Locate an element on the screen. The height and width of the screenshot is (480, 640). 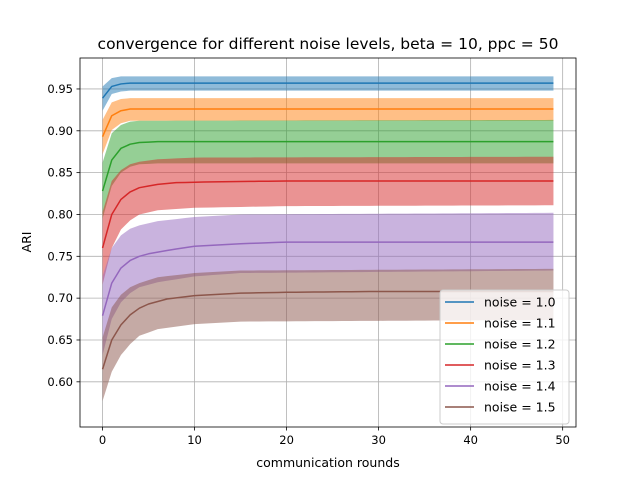
x-tick-label: 30 is located at coordinates (378, 440).